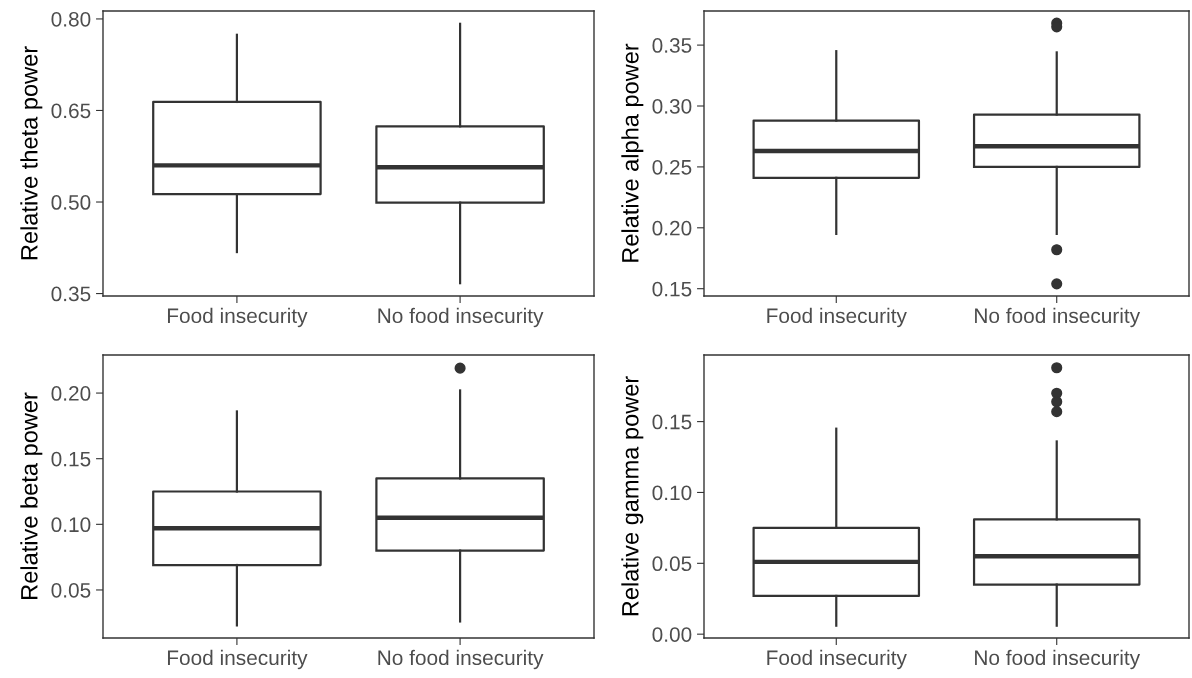 This screenshot has height=678, width=1192. I want to click on y-axis-title: Relative gamma power, so click(632, 496).